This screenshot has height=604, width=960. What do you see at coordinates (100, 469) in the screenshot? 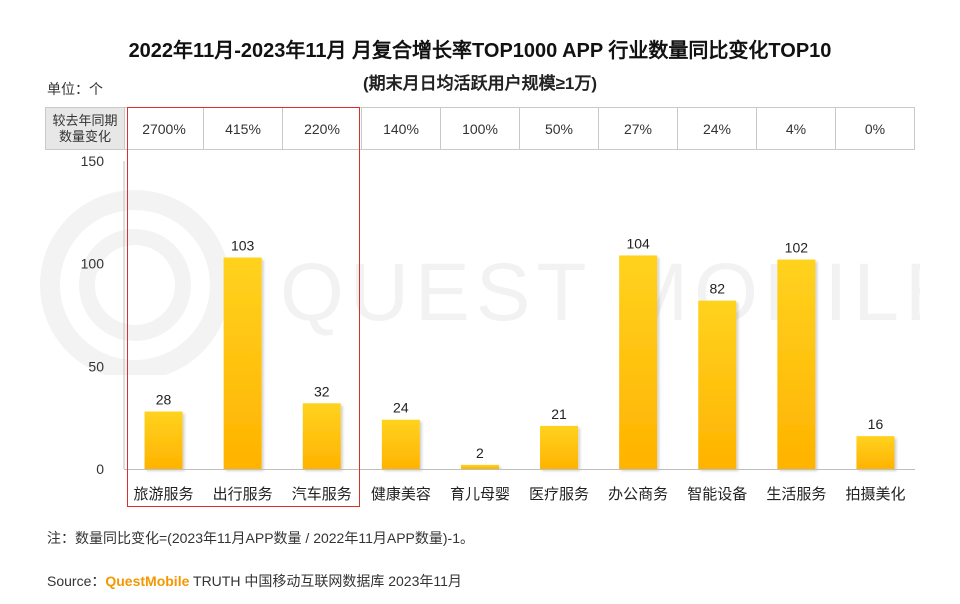
I see `y-tick-label: 0` at bounding box center [100, 469].